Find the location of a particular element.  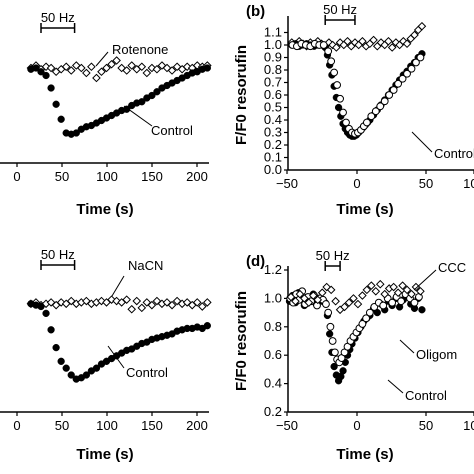

y-tick-label: 0.4 is located at coordinates (273, 119).